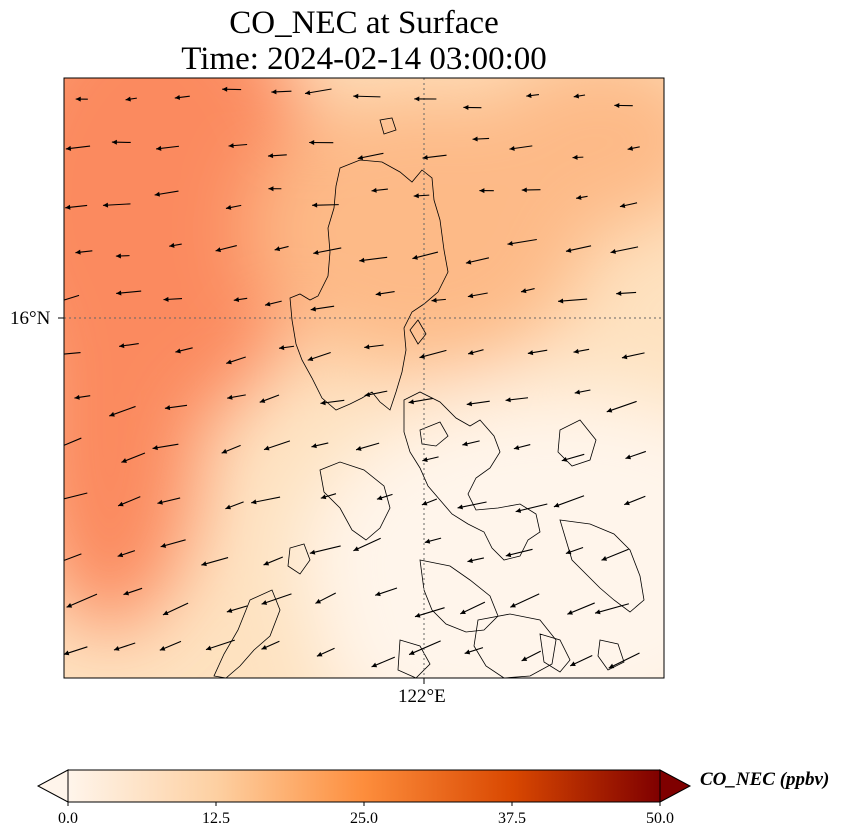 The width and height of the screenshot is (853, 839). What do you see at coordinates (364, 23) in the screenshot?
I see `map-title: CO_NEC at Surface` at bounding box center [364, 23].